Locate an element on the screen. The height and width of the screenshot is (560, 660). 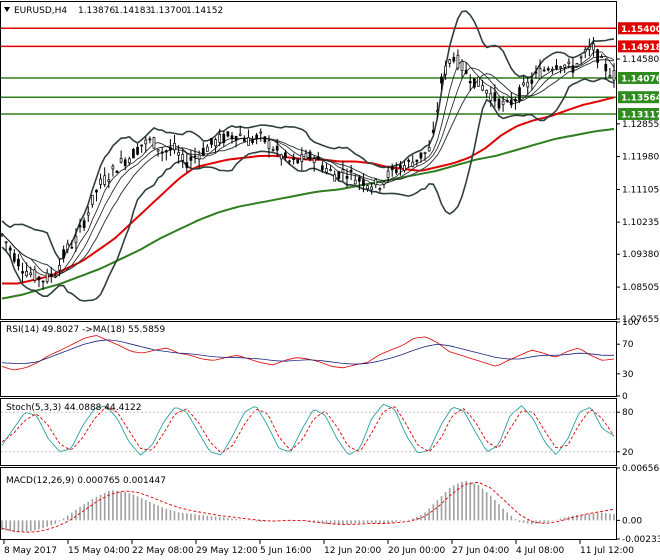
rsi-line is located at coordinates (308, 353).